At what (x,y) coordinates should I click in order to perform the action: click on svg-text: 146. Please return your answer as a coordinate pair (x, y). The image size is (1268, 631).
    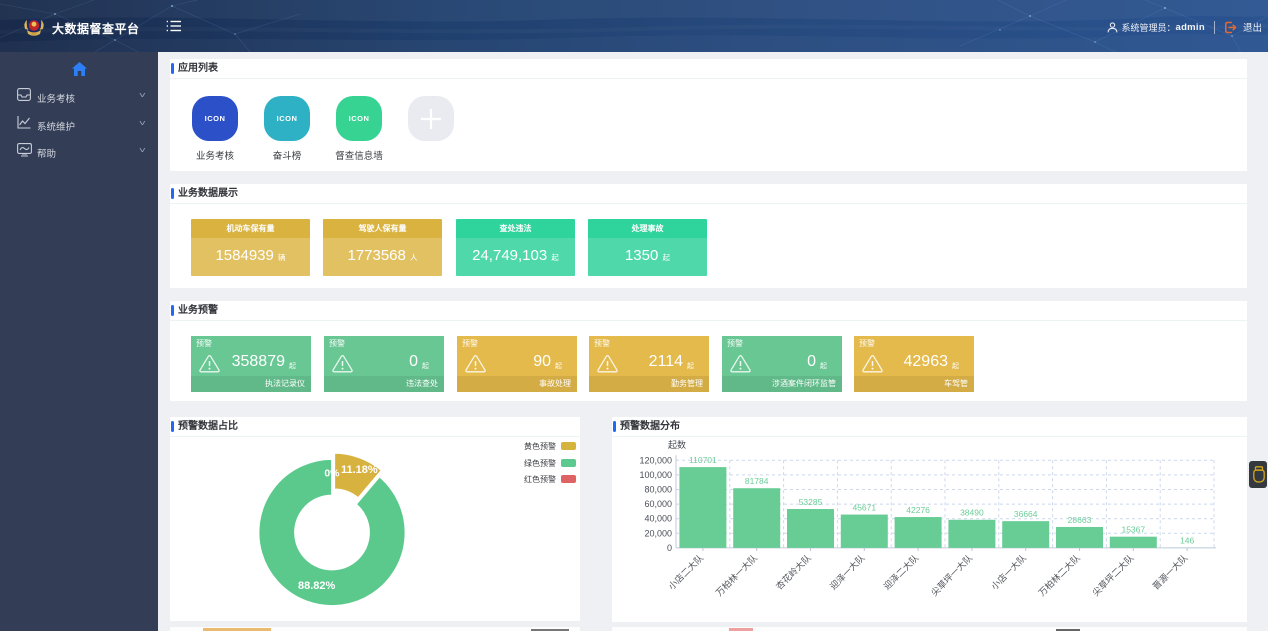
    Looking at the image, I should click on (1187, 541).